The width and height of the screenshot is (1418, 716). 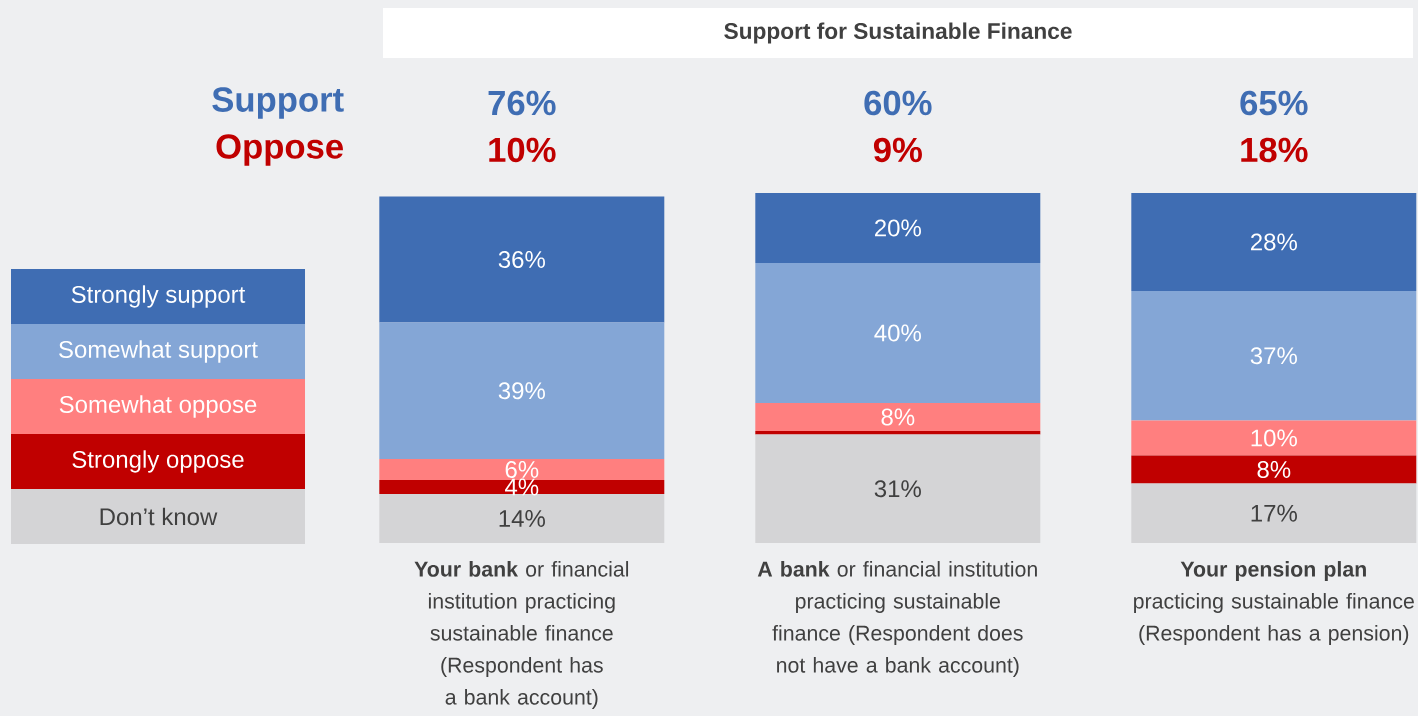 I want to click on text: Don’t know, so click(x=159, y=516).